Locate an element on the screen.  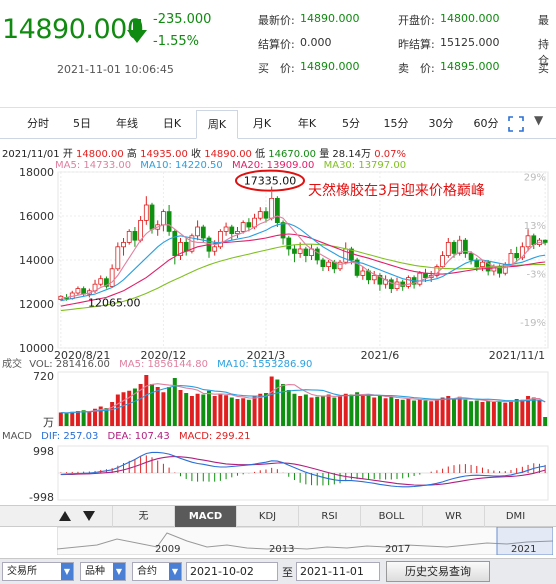
quote-value: 14890.000 is located at coordinates (330, 18).